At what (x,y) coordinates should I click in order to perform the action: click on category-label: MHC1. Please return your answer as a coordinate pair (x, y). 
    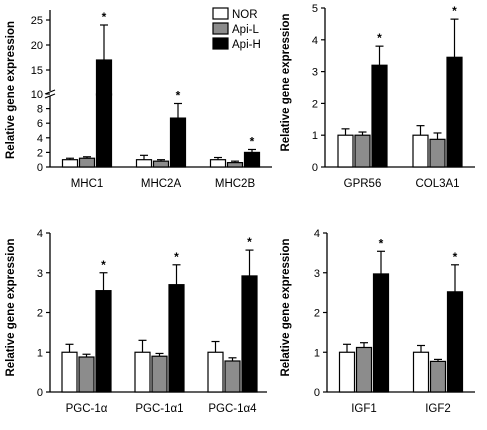
    Looking at the image, I should click on (87, 184).